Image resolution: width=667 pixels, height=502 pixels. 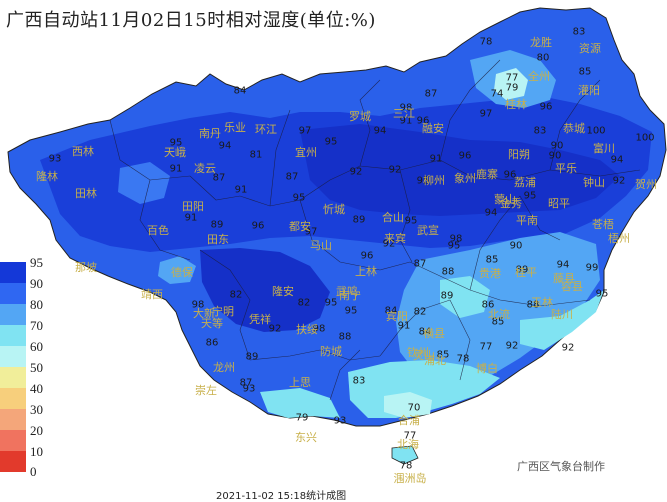 What do you see at coordinates (397, 316) in the screenshot?
I see `place-name: 宾阳` at bounding box center [397, 316].